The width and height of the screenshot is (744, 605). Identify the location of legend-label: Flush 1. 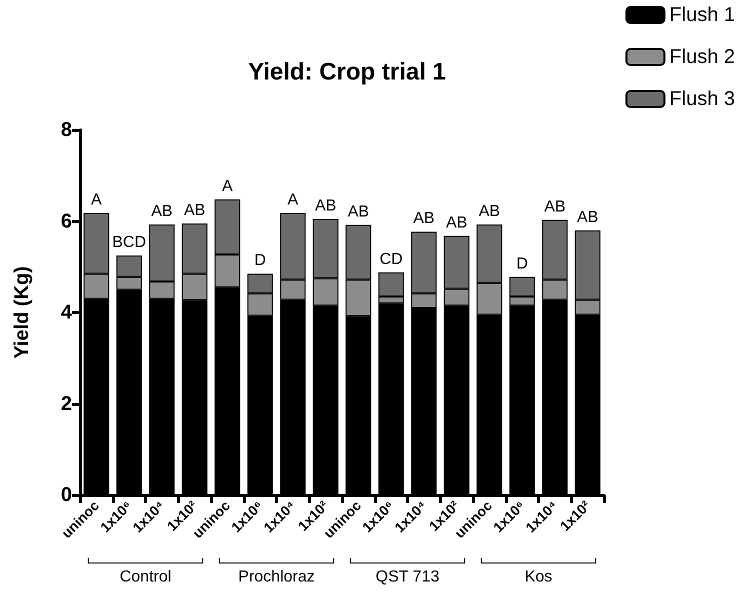
(702, 15).